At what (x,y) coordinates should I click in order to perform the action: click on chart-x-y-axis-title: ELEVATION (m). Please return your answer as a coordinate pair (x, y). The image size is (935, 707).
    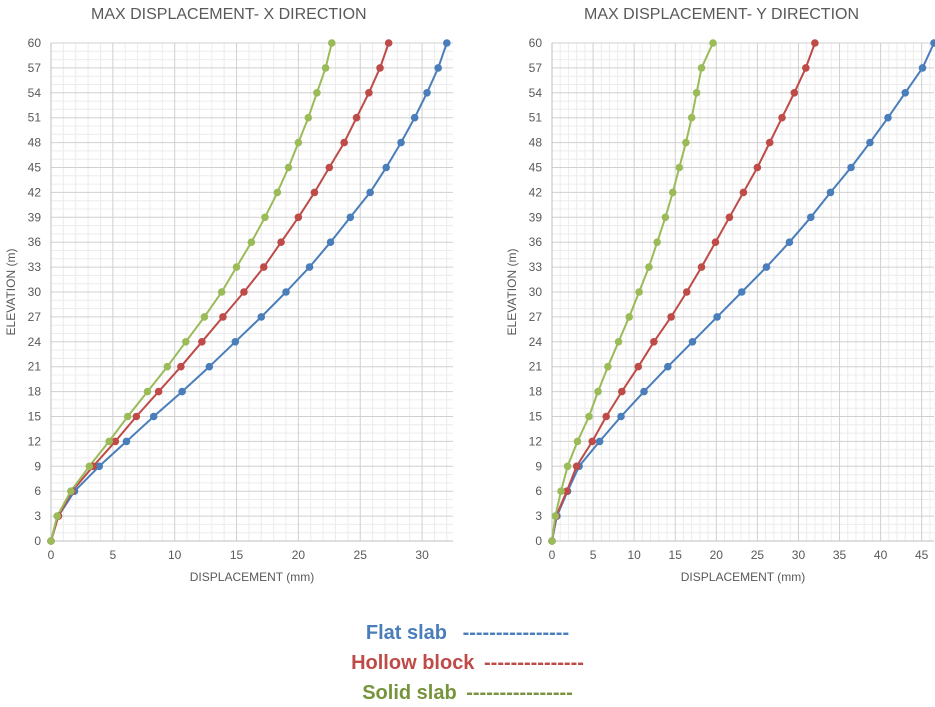
    Looking at the image, I should click on (11, 292).